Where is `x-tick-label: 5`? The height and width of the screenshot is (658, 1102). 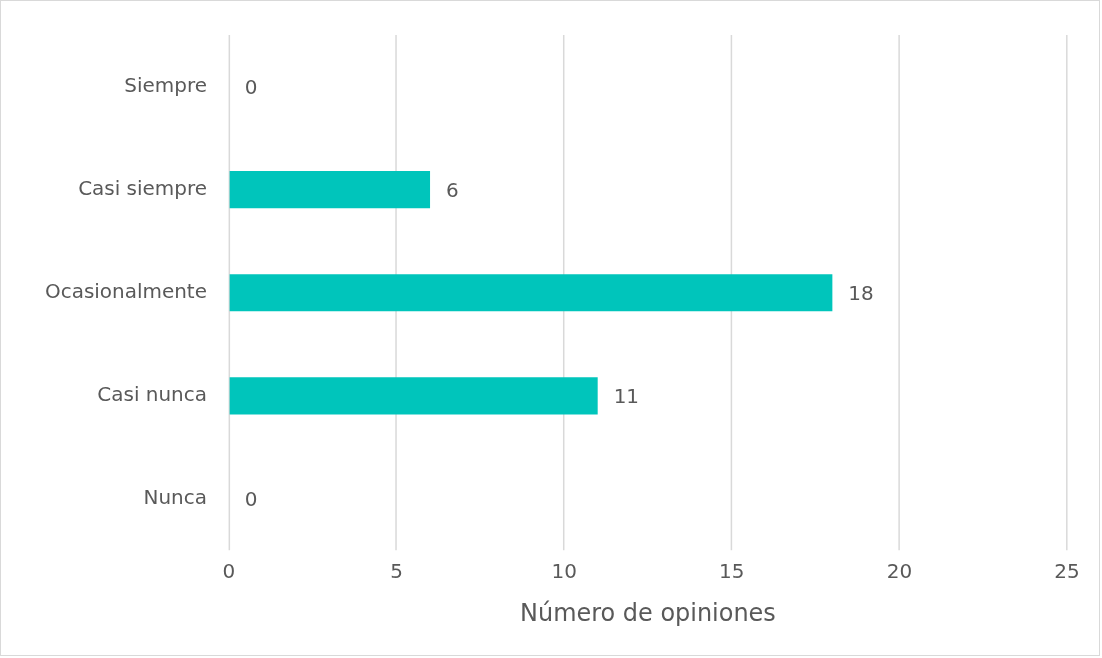 x-tick-label: 5 is located at coordinates (396, 570).